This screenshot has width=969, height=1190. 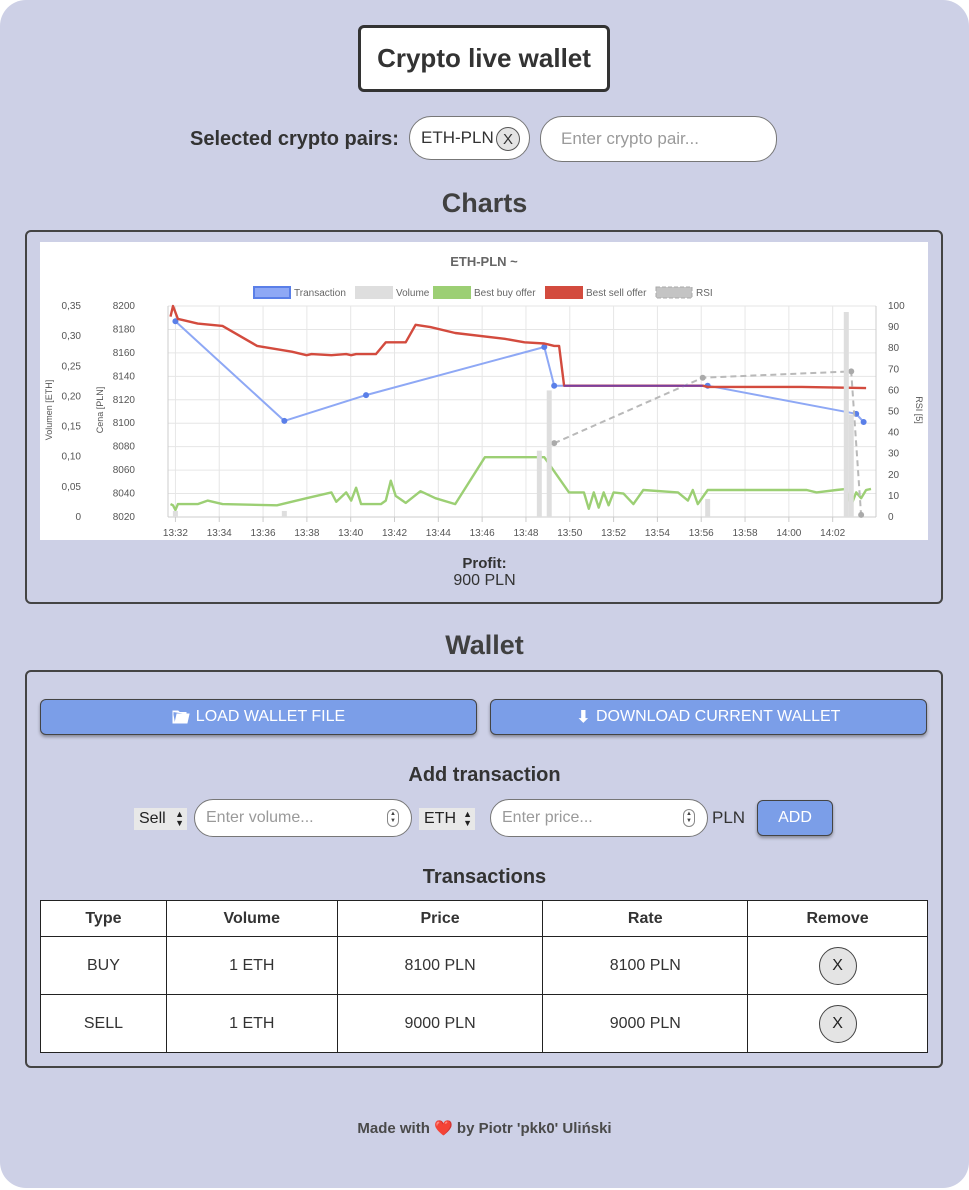 What do you see at coordinates (788, 533) in the screenshot?
I see `x-tick-label: 14:00` at bounding box center [788, 533].